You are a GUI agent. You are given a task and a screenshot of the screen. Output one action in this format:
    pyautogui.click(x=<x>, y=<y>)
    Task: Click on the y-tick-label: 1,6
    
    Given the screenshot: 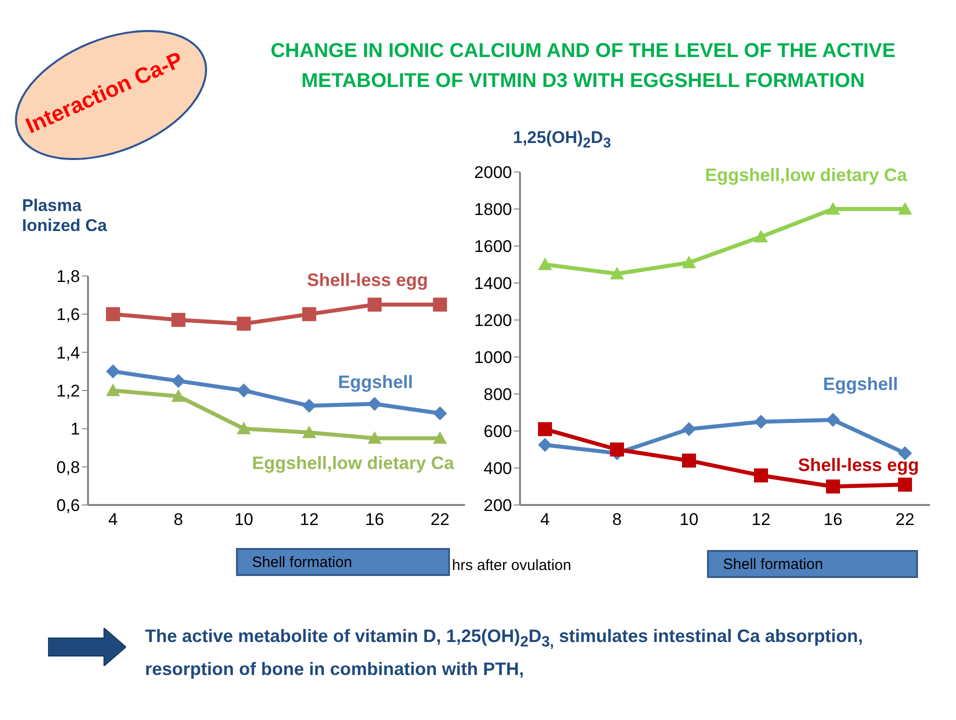 What is the action you would take?
    pyautogui.click(x=68, y=314)
    